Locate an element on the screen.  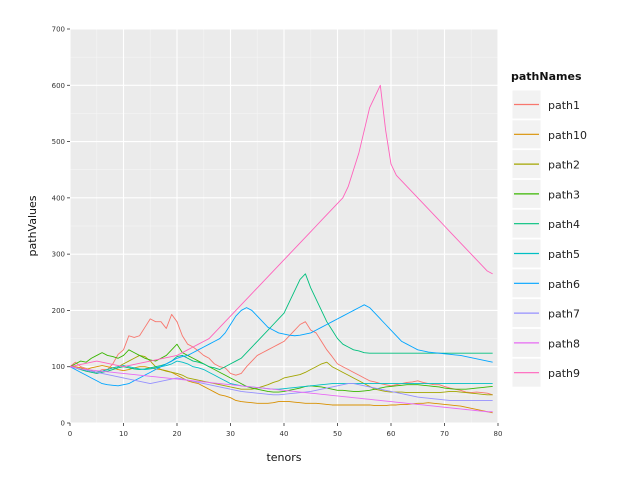
x-tick-label: 0 is located at coordinates (70, 434).